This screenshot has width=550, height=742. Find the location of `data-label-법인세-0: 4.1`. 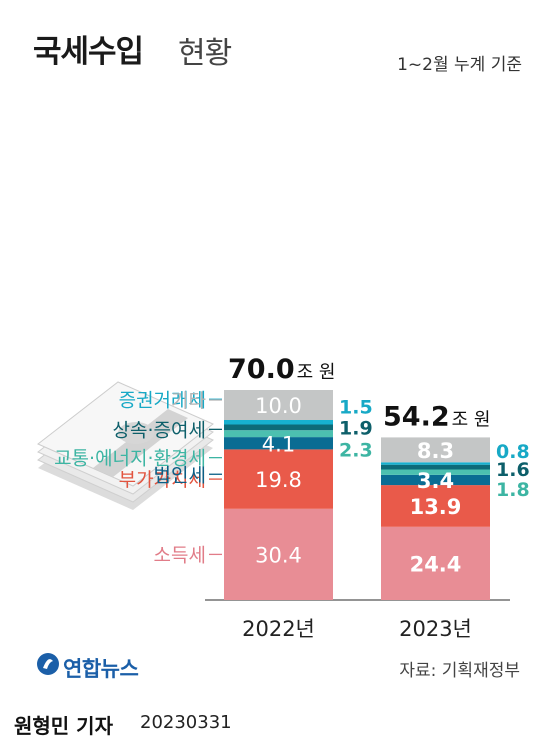

data-label-법인세-0: 4.1 is located at coordinates (278, 444).